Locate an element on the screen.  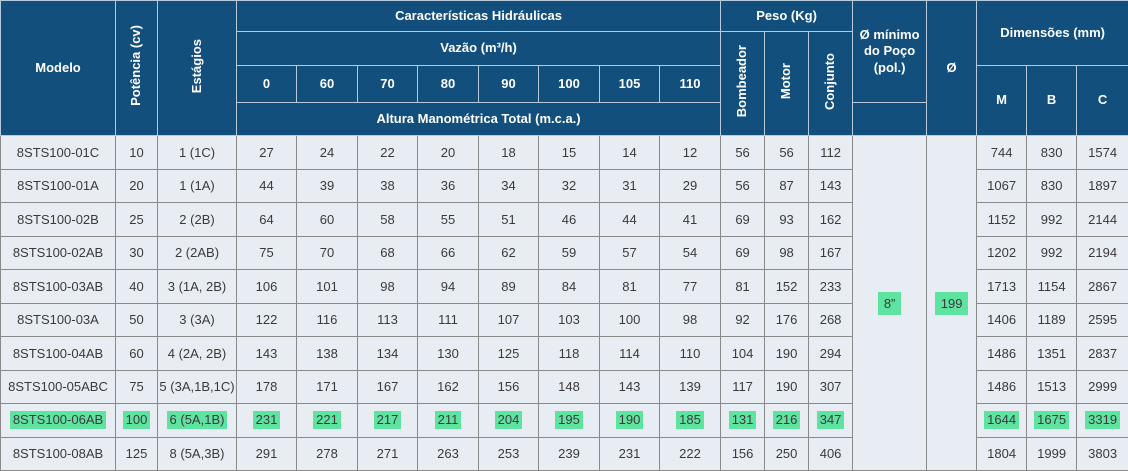
height-cell-value: 134 is located at coordinates (387, 353).